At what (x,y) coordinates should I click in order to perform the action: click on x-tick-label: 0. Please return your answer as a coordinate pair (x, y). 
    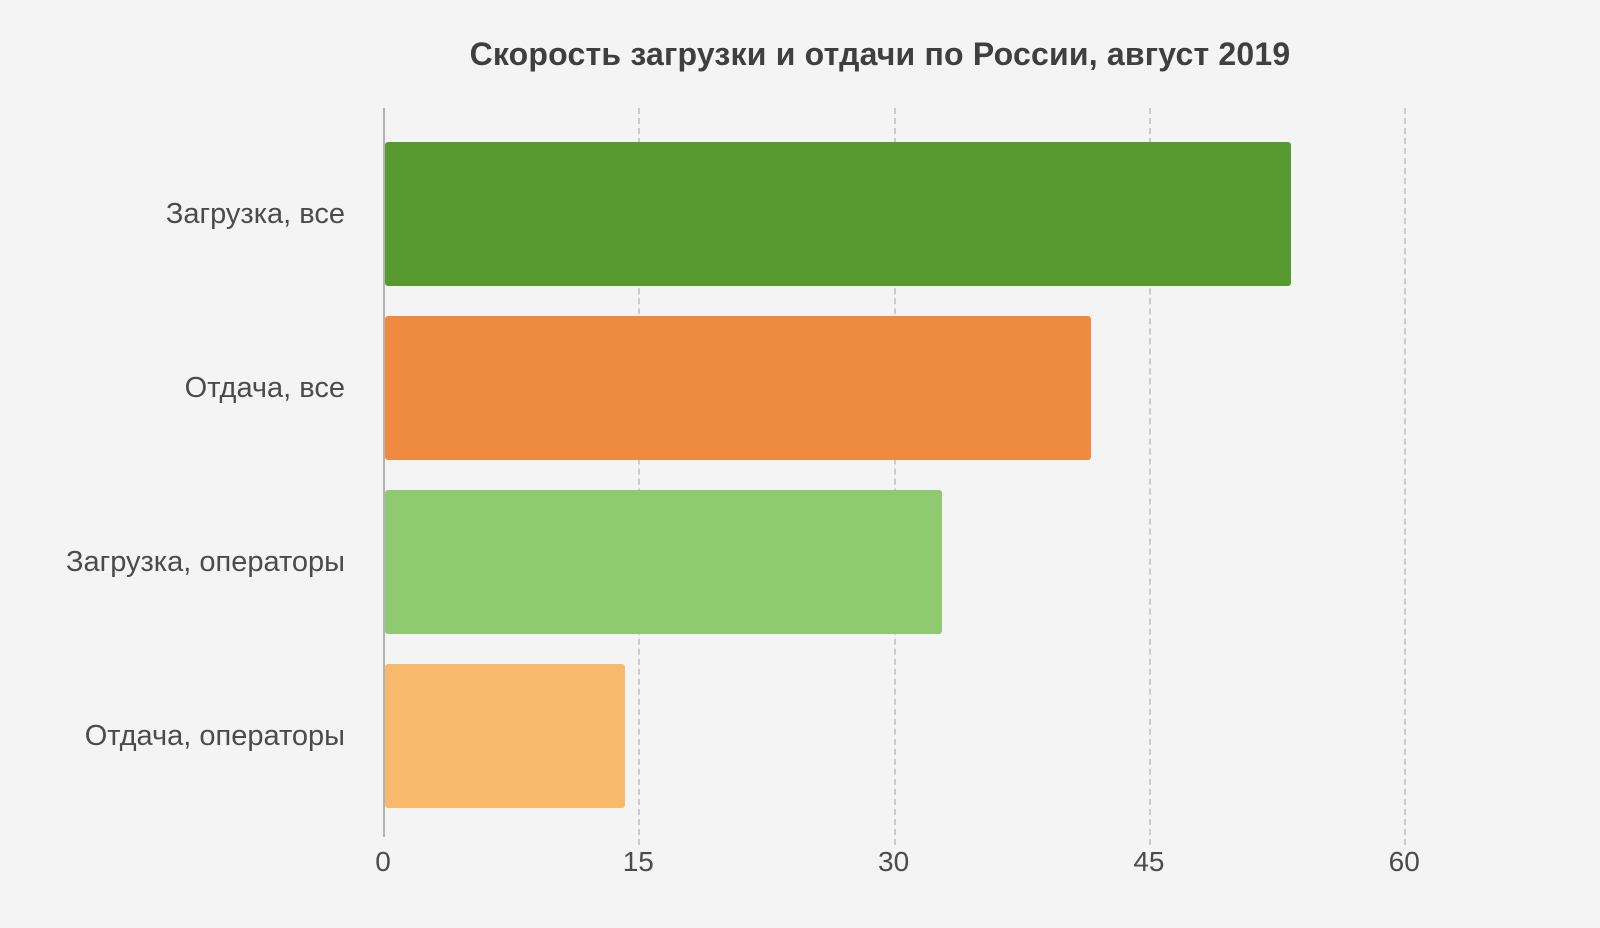
    Looking at the image, I should click on (383, 861).